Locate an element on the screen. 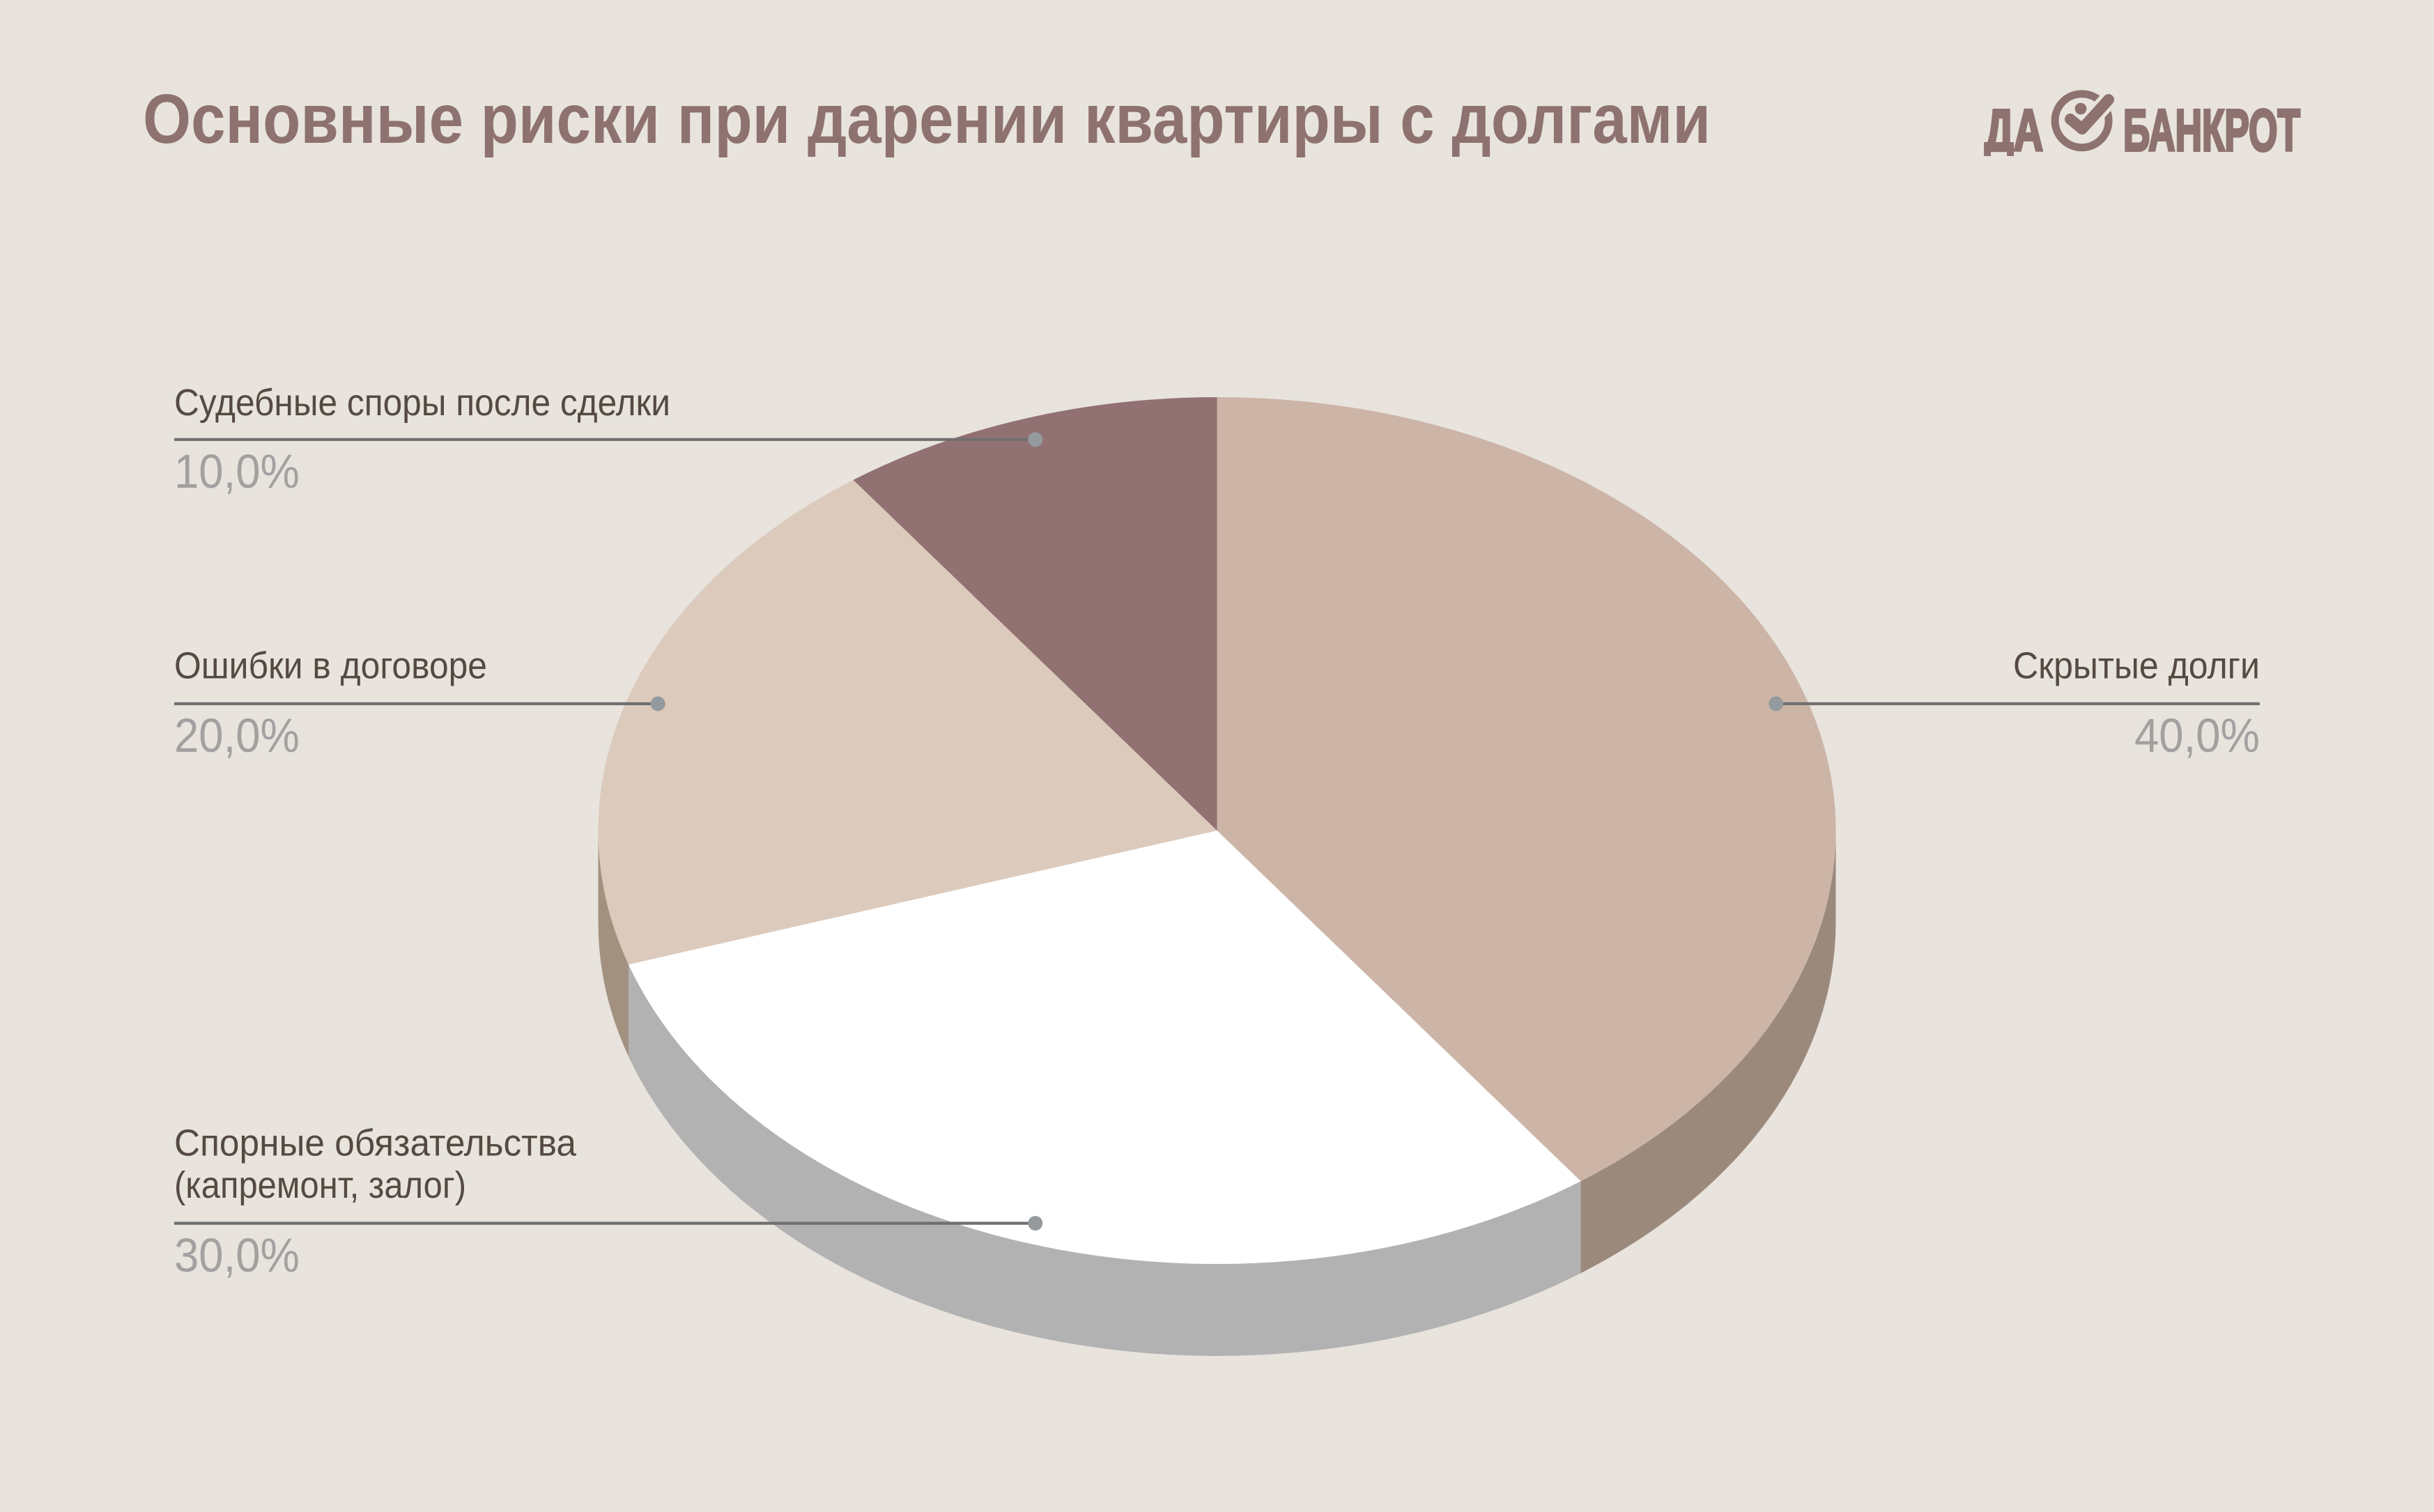 Image resolution: width=2434 pixels, height=1512 pixels. svg-text: 30,0% is located at coordinates (237, 1255).